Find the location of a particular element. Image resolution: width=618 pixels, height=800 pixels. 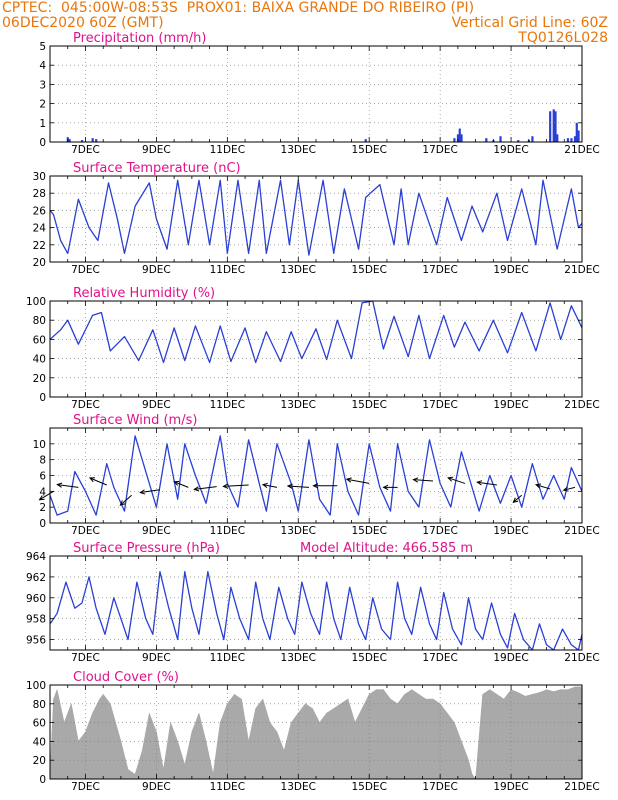

y-tick-label: 8 is located at coordinates (42, 461).